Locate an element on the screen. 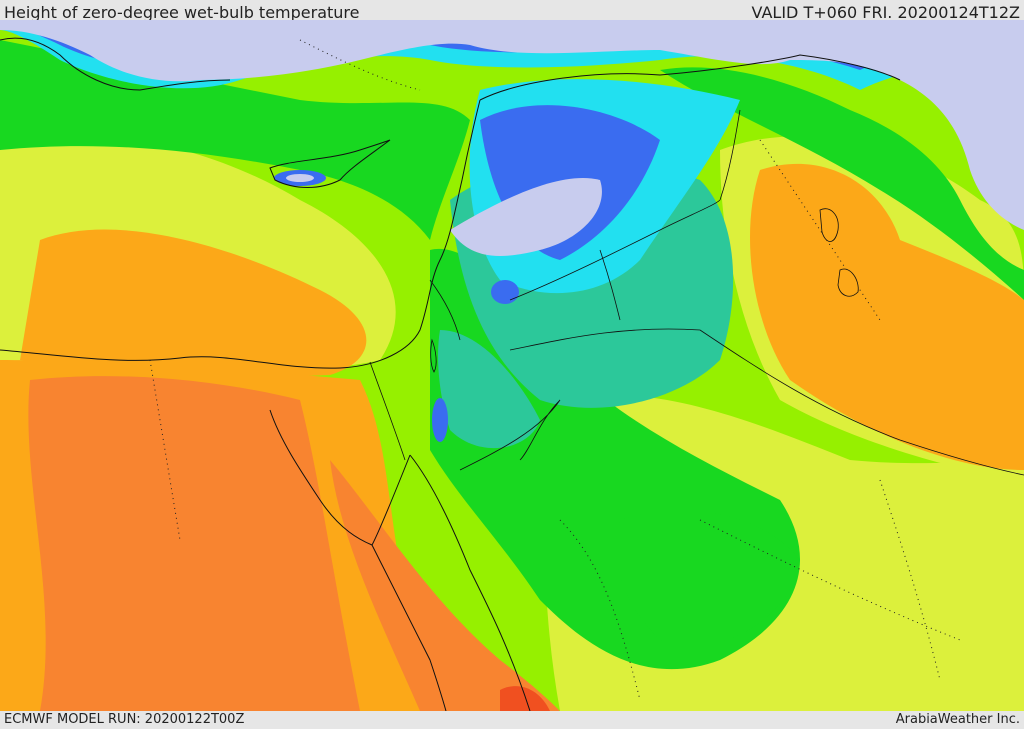  field-lowest-syria is located at coordinates (526, 217).